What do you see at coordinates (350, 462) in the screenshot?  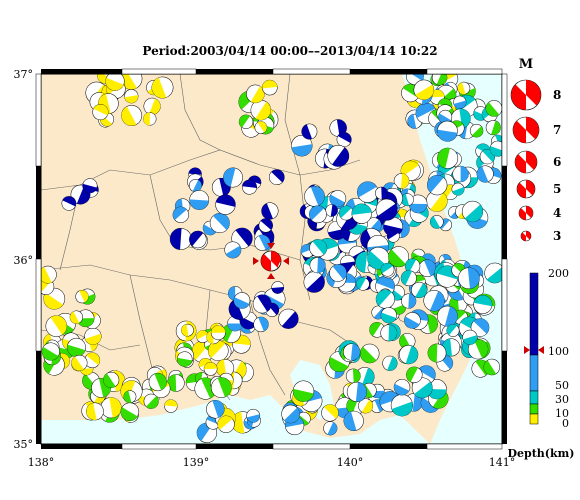 I see `lon-tick-label: 140°` at bounding box center [350, 462].